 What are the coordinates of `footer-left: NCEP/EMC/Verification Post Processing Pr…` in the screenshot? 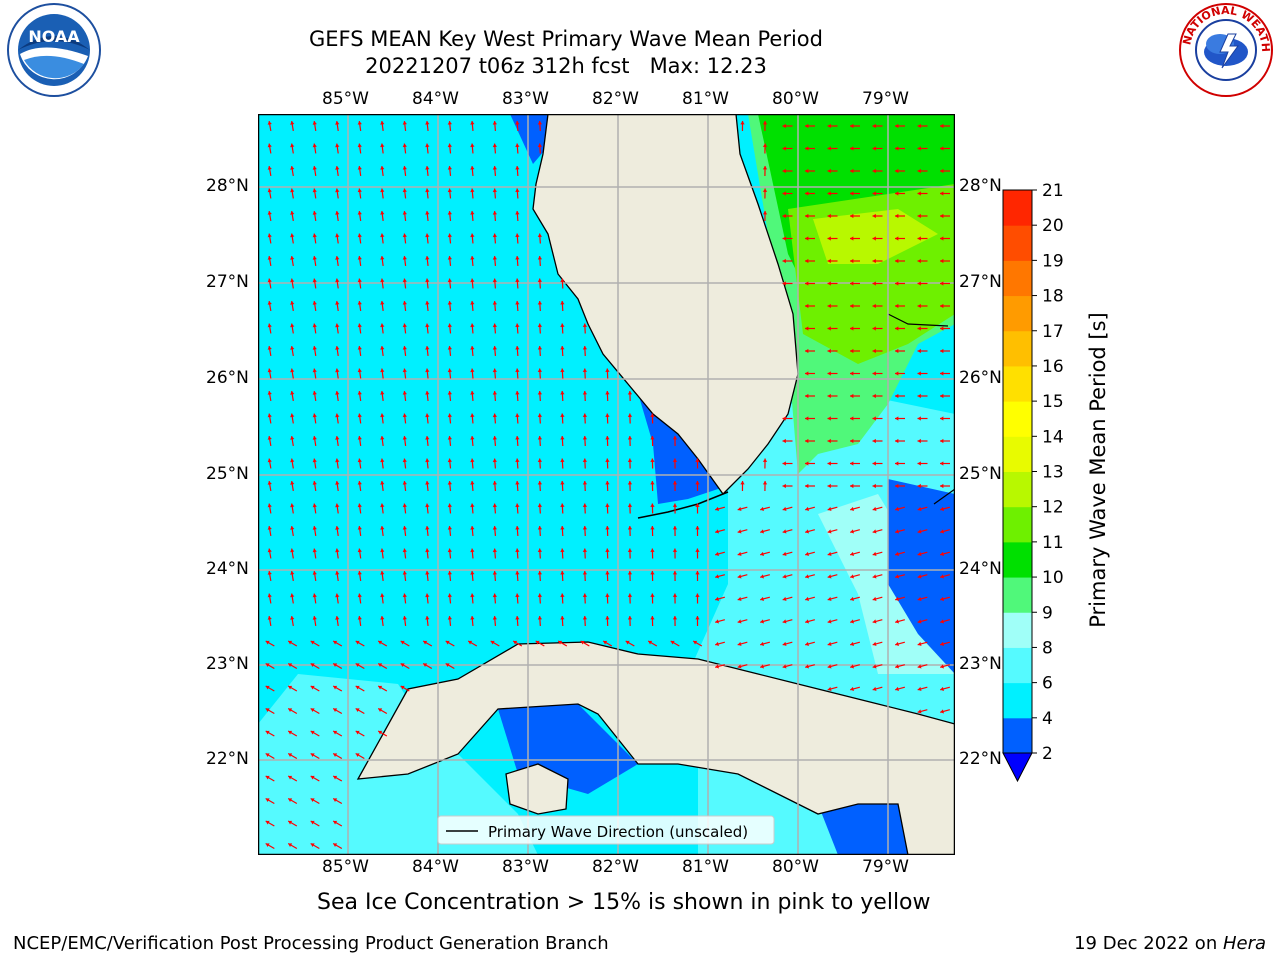 It's located at (311, 943).